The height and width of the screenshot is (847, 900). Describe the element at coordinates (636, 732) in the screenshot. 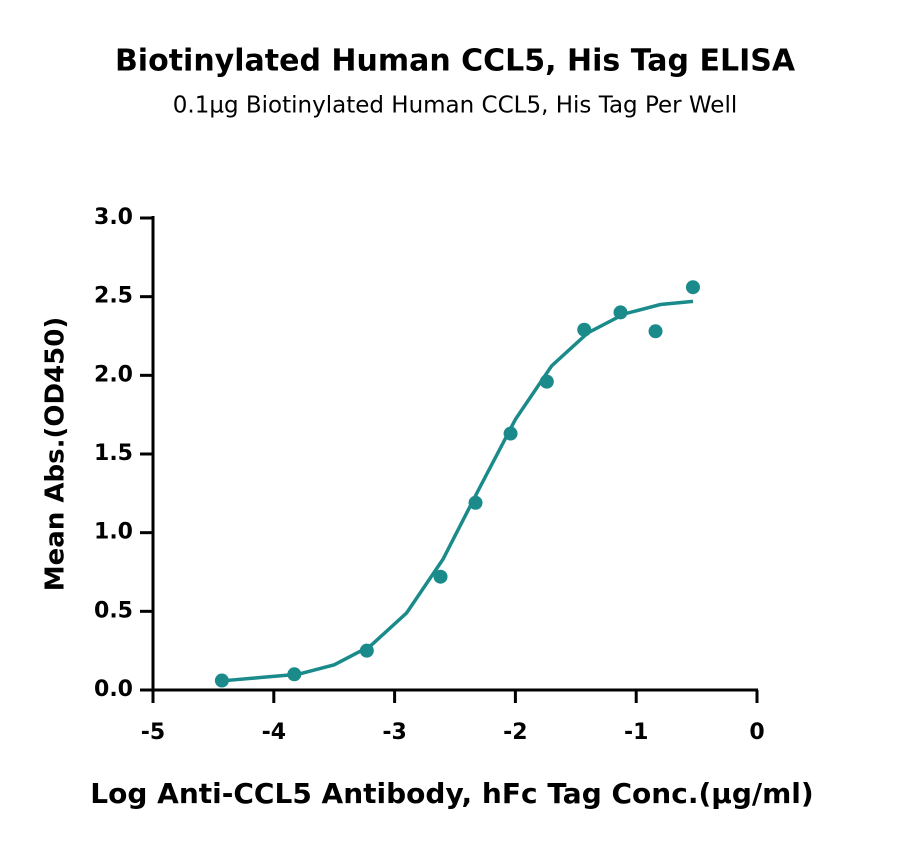

I see `x-tick-label: -1` at that location.